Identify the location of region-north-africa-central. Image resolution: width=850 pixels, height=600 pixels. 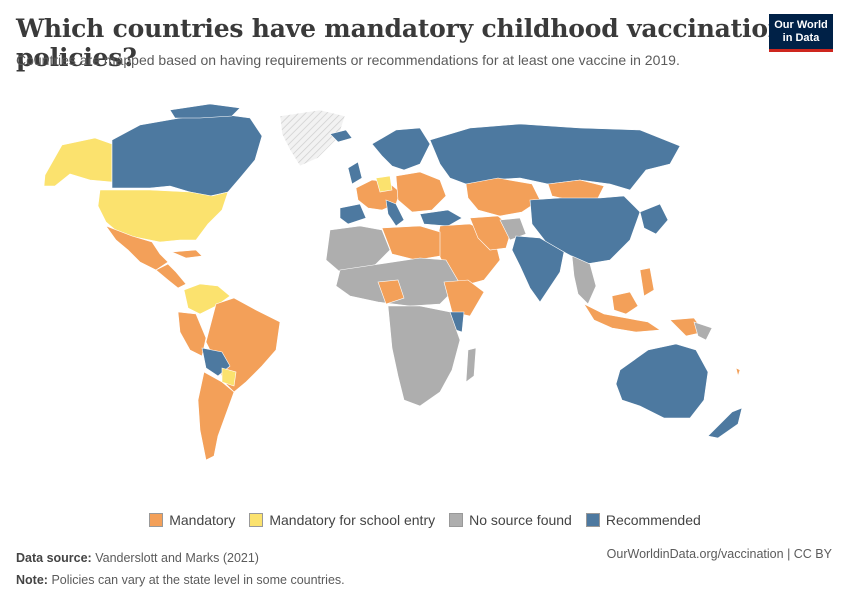
(411, 243).